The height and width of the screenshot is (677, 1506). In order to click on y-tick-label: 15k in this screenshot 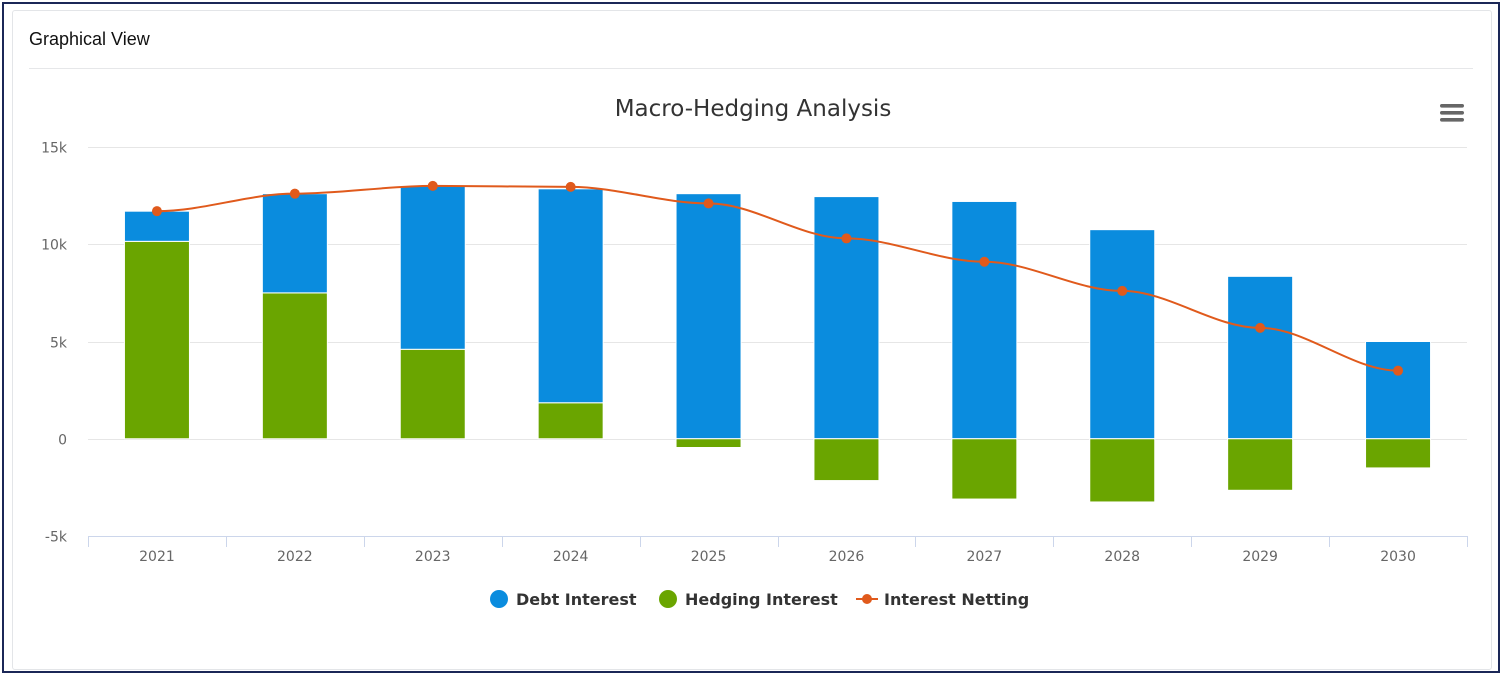, I will do `click(54, 149)`.